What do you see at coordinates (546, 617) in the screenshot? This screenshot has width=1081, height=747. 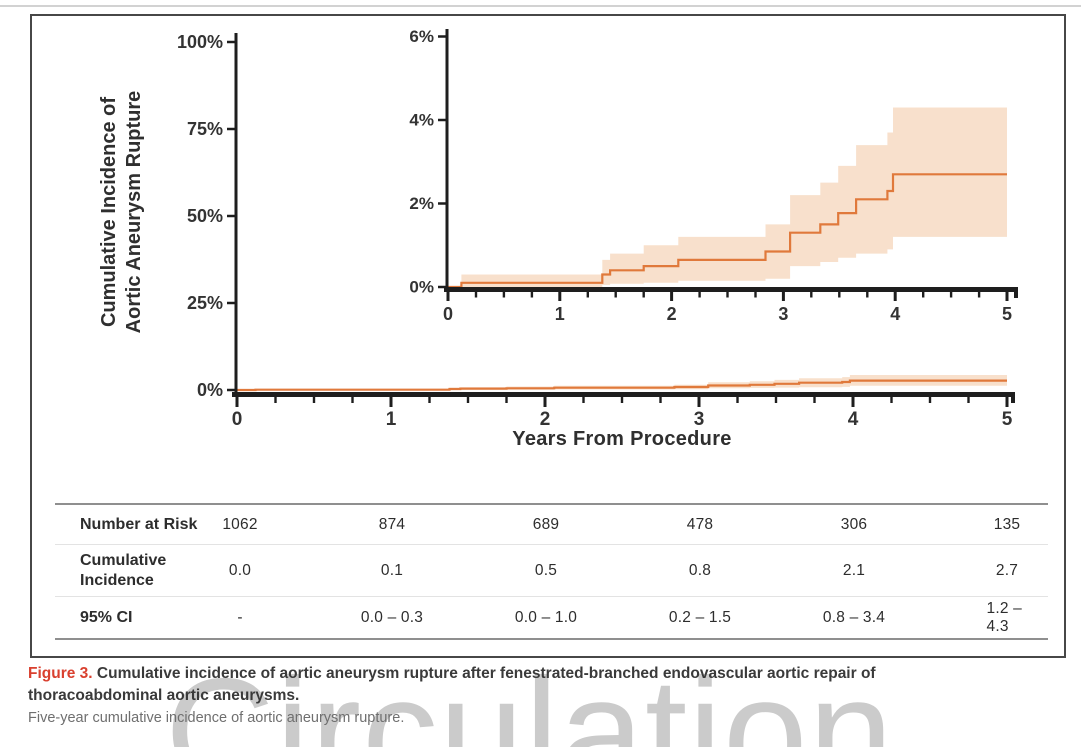 I see `table-cell: 0.0 – 1.0` at bounding box center [546, 617].